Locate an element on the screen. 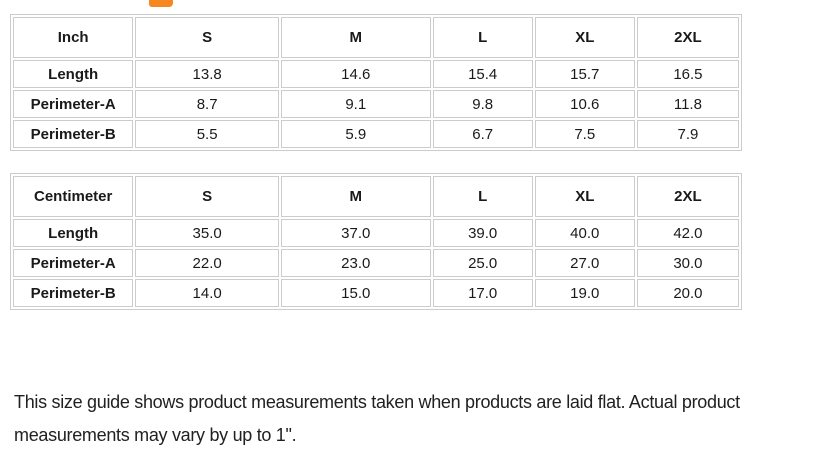  measurement-value: 6.7 is located at coordinates (482, 134).